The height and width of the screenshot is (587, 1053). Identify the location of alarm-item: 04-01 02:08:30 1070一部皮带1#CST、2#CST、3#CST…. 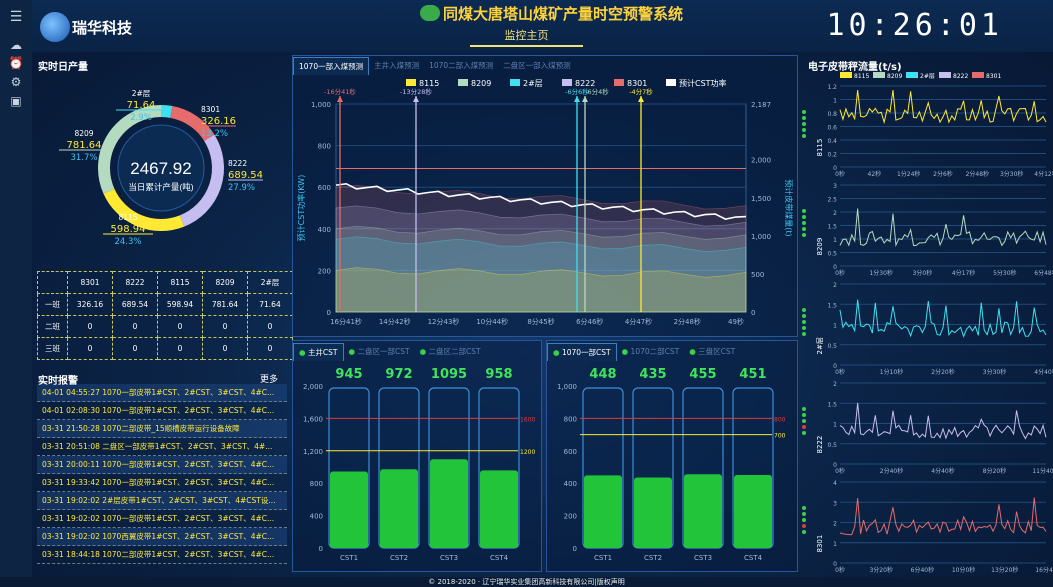
(162, 411).